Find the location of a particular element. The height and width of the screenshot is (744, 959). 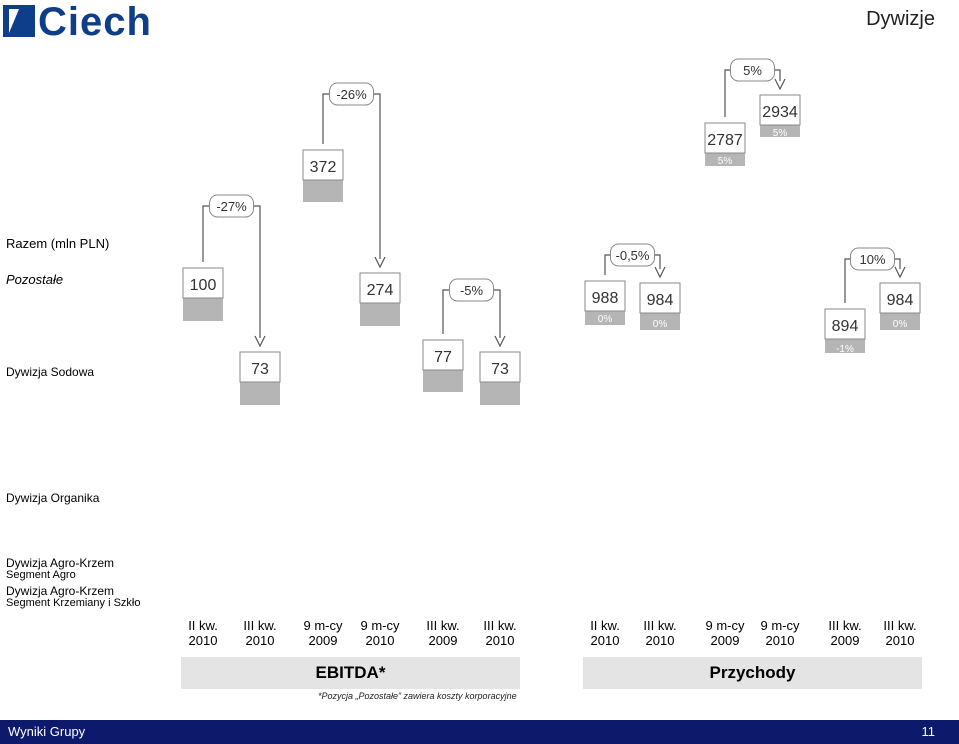

data-label-other: 5% is located at coordinates (725, 161).